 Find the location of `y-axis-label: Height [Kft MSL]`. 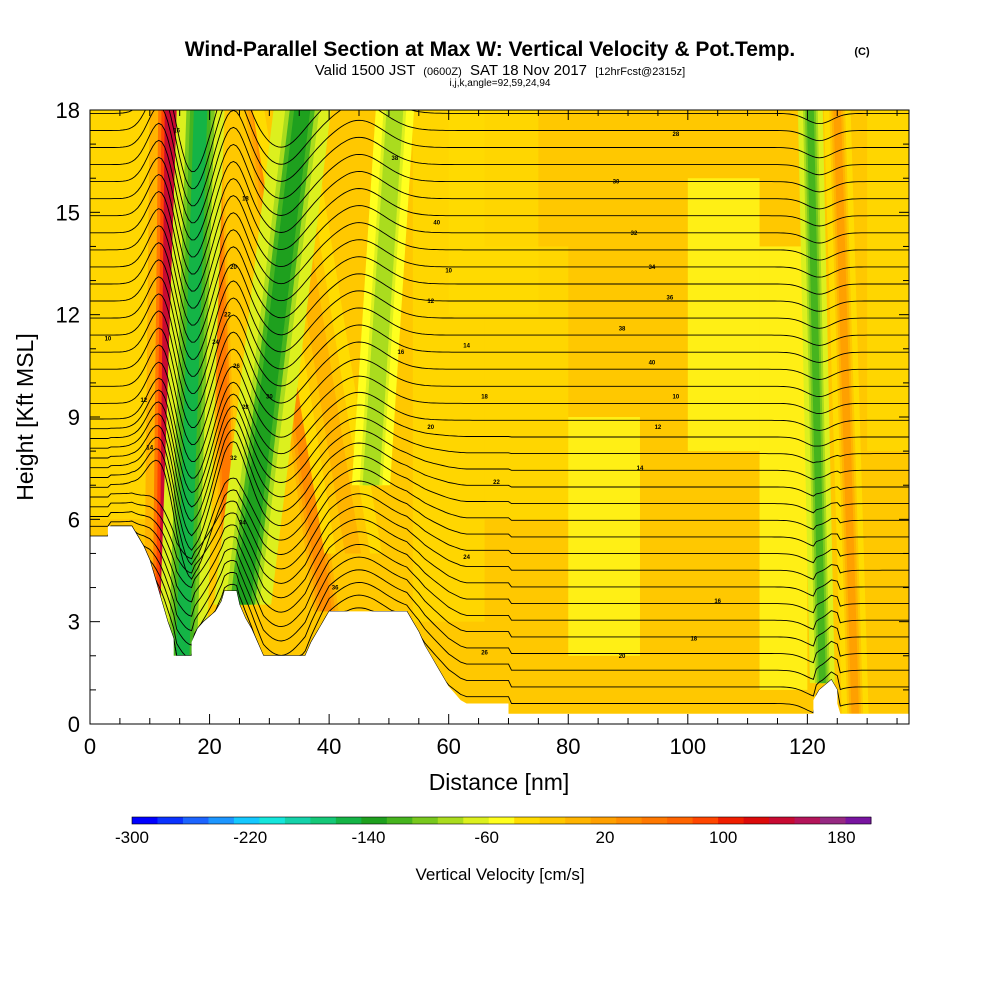

y-axis-label: Height [Kft MSL] is located at coordinates (25, 416).